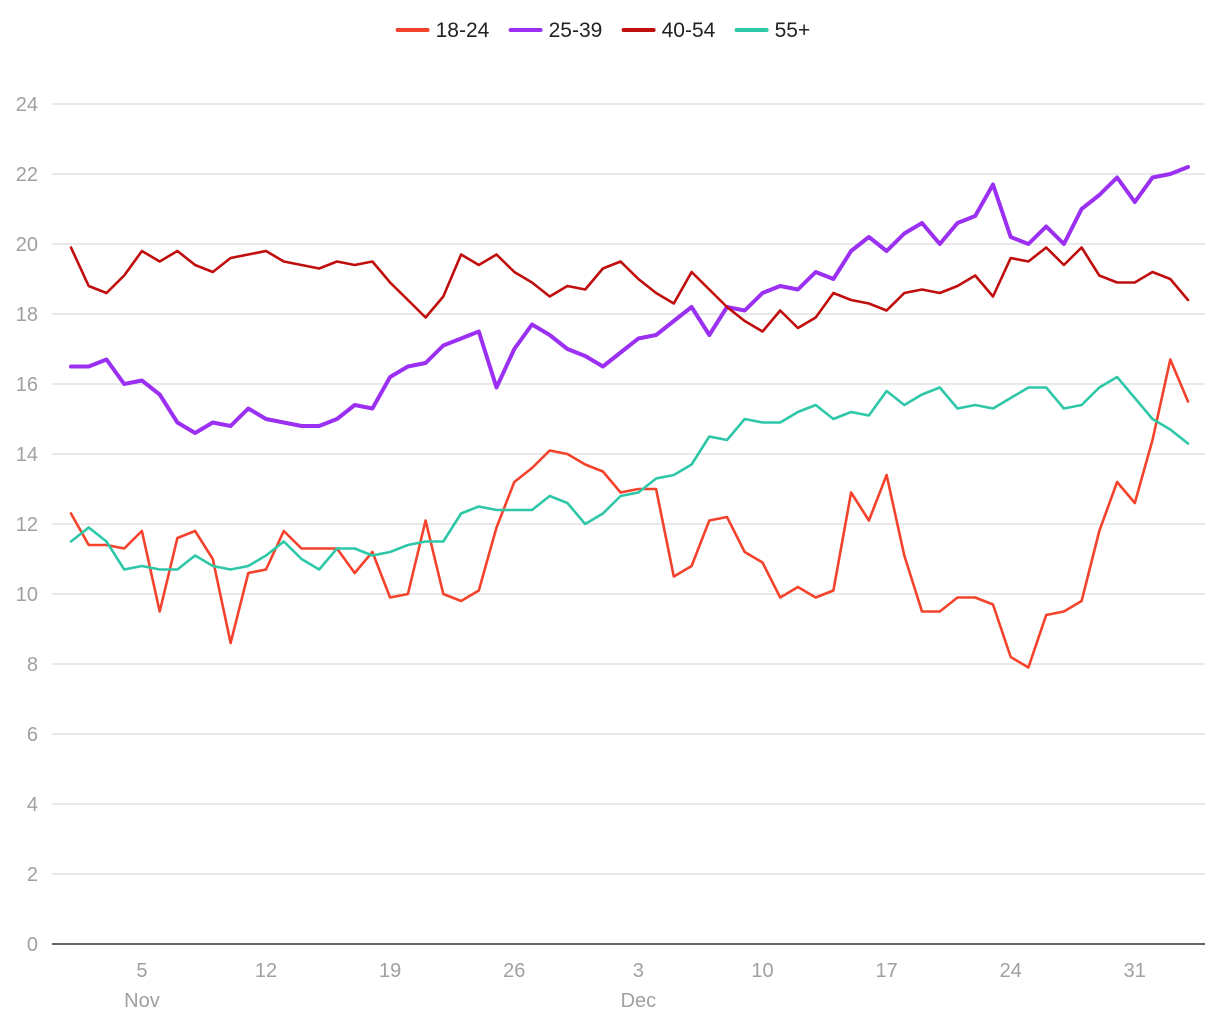  Describe the element at coordinates (576, 30) in the screenshot. I see `legend-label: 25-39` at that location.